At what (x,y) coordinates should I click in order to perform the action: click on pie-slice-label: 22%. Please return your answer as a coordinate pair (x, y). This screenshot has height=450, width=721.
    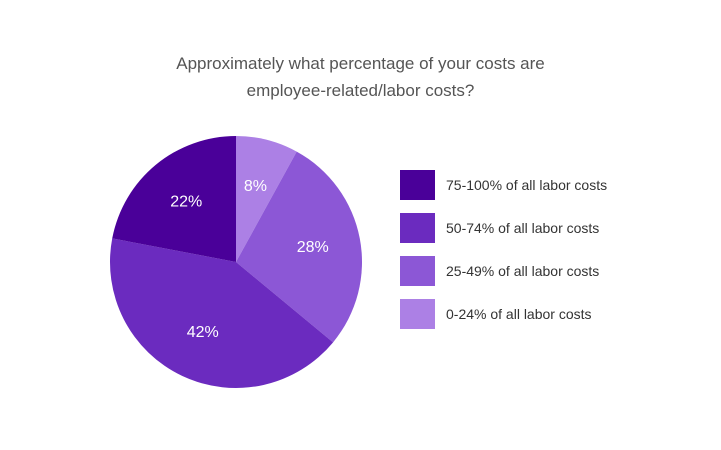
    Looking at the image, I should click on (186, 201).